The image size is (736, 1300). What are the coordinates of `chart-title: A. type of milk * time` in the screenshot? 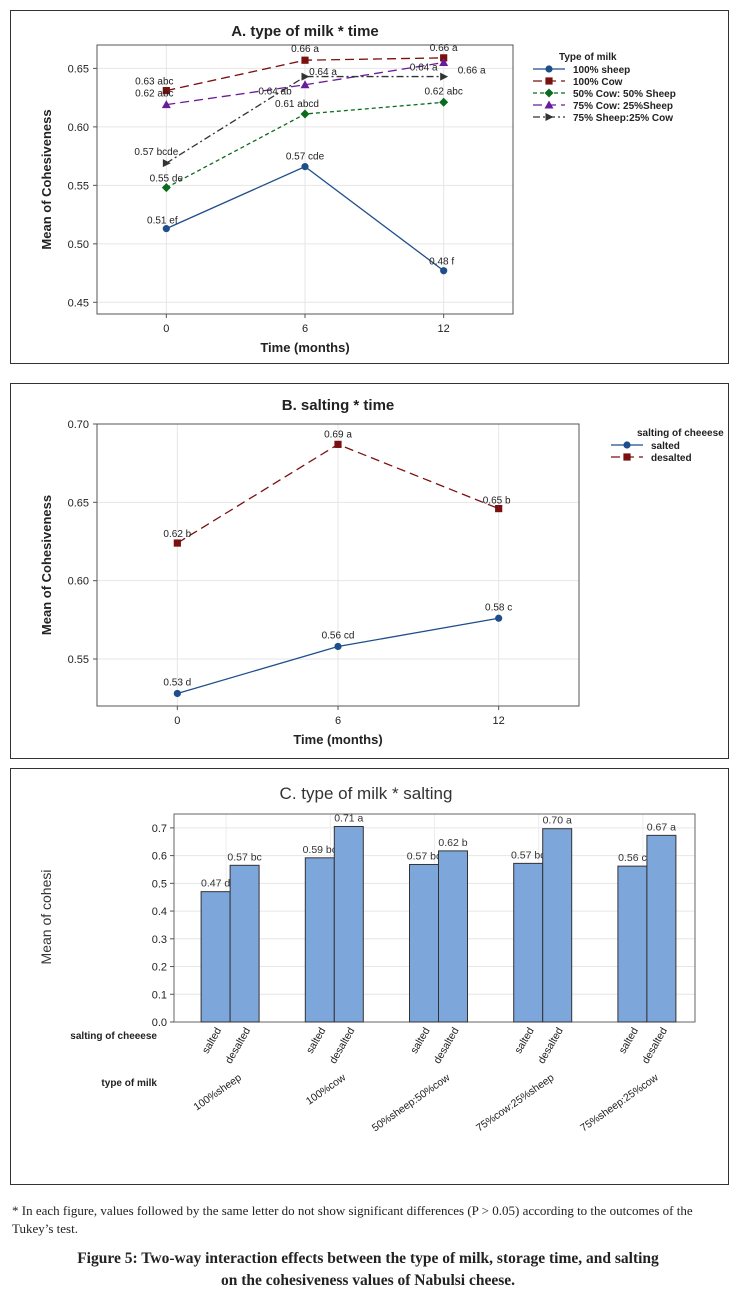 It's located at (305, 31).